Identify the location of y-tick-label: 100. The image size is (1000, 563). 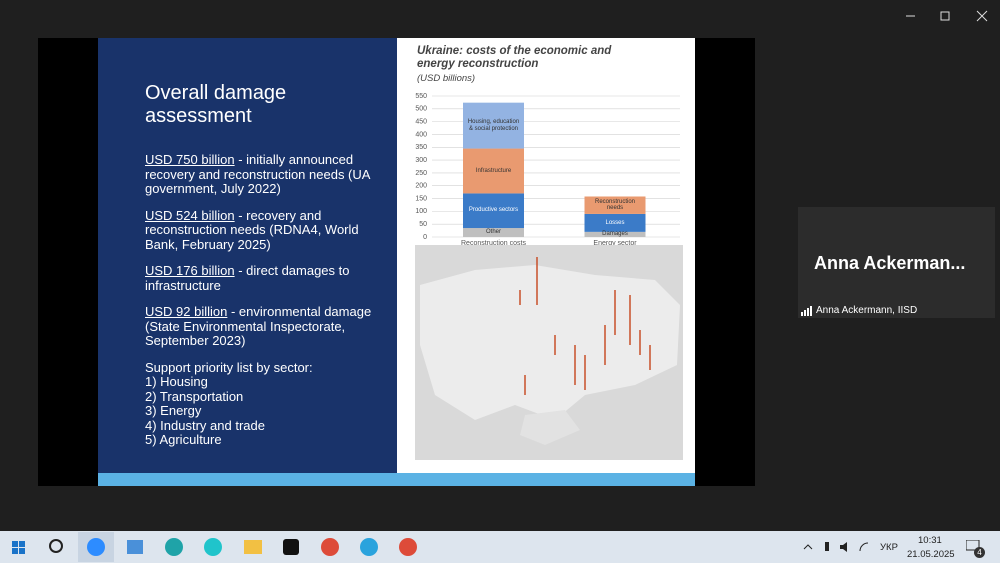
(421, 211).